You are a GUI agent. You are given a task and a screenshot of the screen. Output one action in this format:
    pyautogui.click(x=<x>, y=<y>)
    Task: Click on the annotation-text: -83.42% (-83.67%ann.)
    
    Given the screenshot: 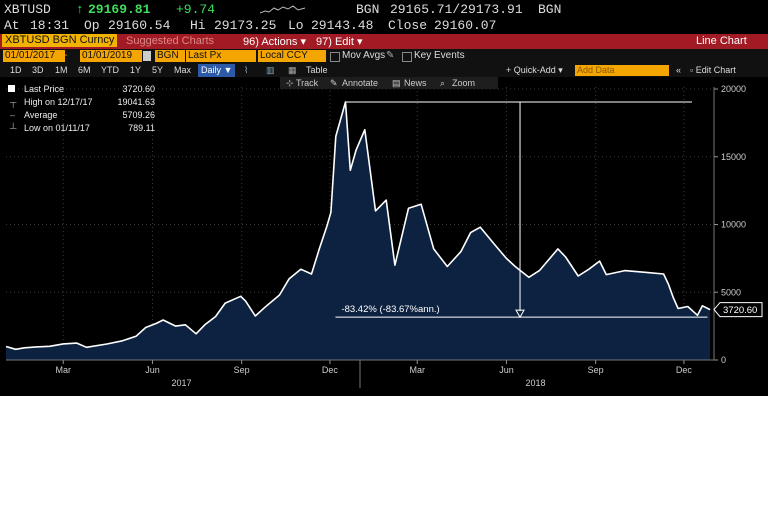 What is the action you would take?
    pyautogui.click(x=390, y=309)
    